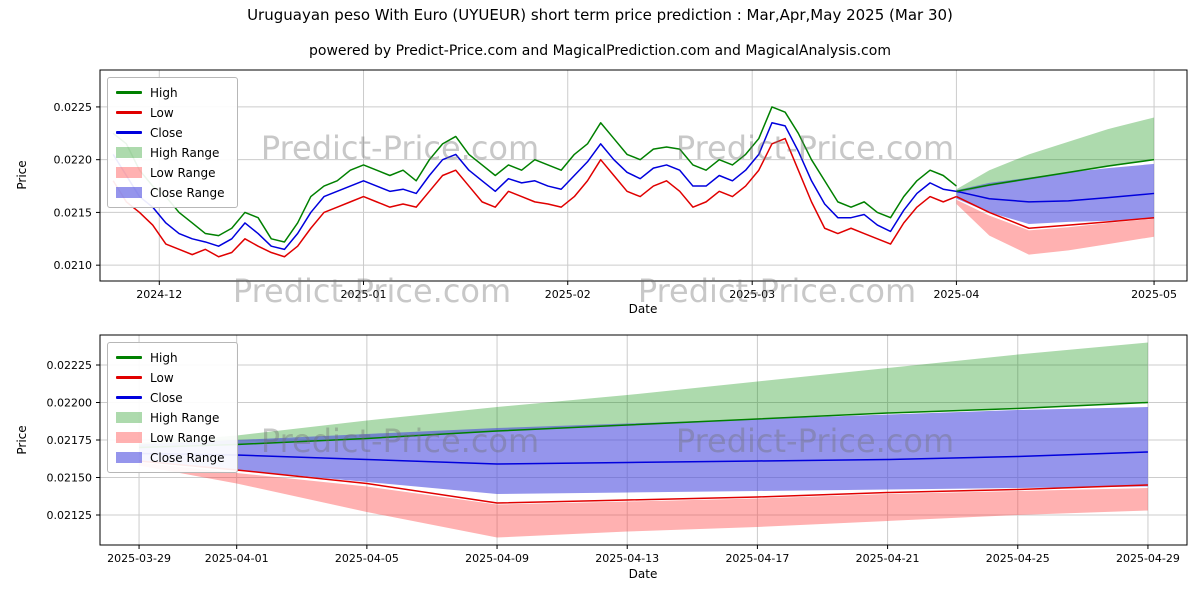  What do you see at coordinates (139, 558) in the screenshot?
I see `x-tick-label: 2025-03-29` at bounding box center [139, 558].